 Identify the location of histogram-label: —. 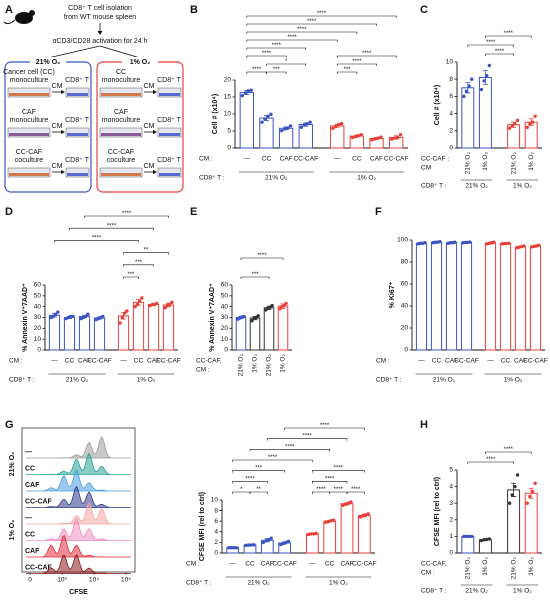
(28, 452).